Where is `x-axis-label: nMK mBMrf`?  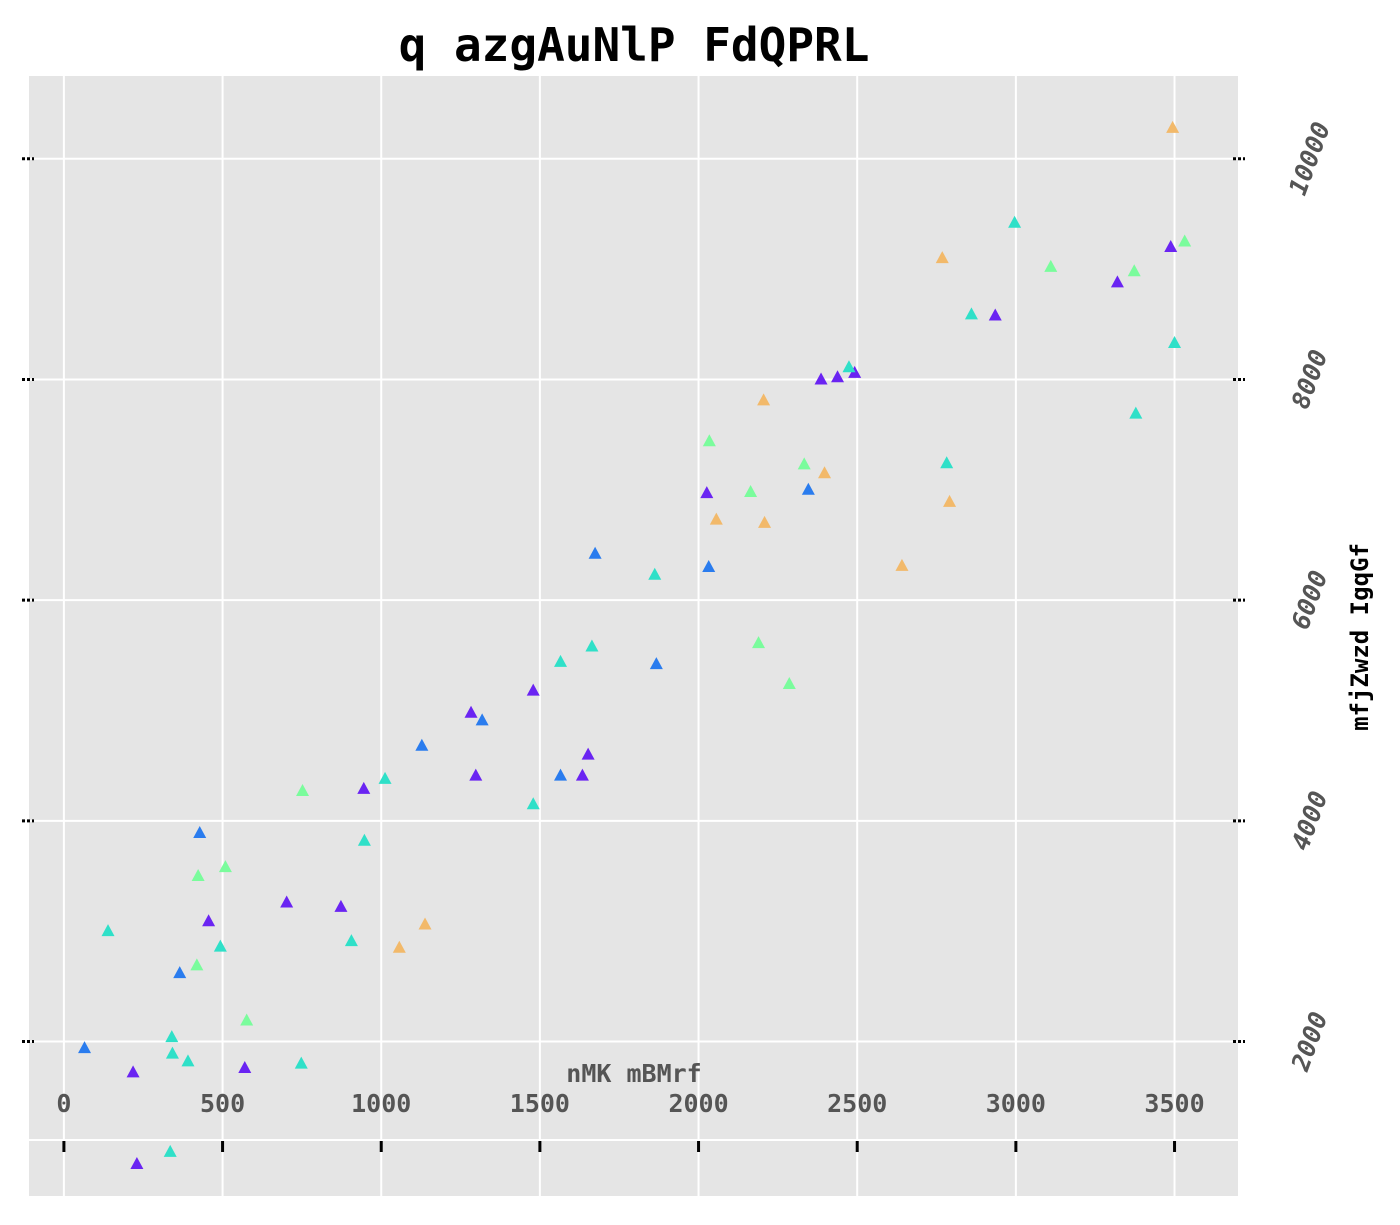 x-axis-label: nMK mBMrf is located at coordinates (633, 1073).